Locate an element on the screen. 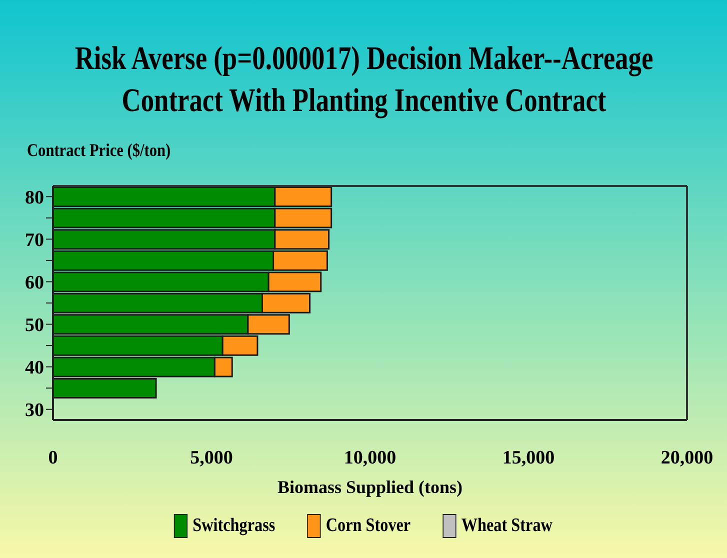 Image resolution: width=727 pixels, height=558 pixels. y-tick-label: 80 is located at coordinates (34, 197).